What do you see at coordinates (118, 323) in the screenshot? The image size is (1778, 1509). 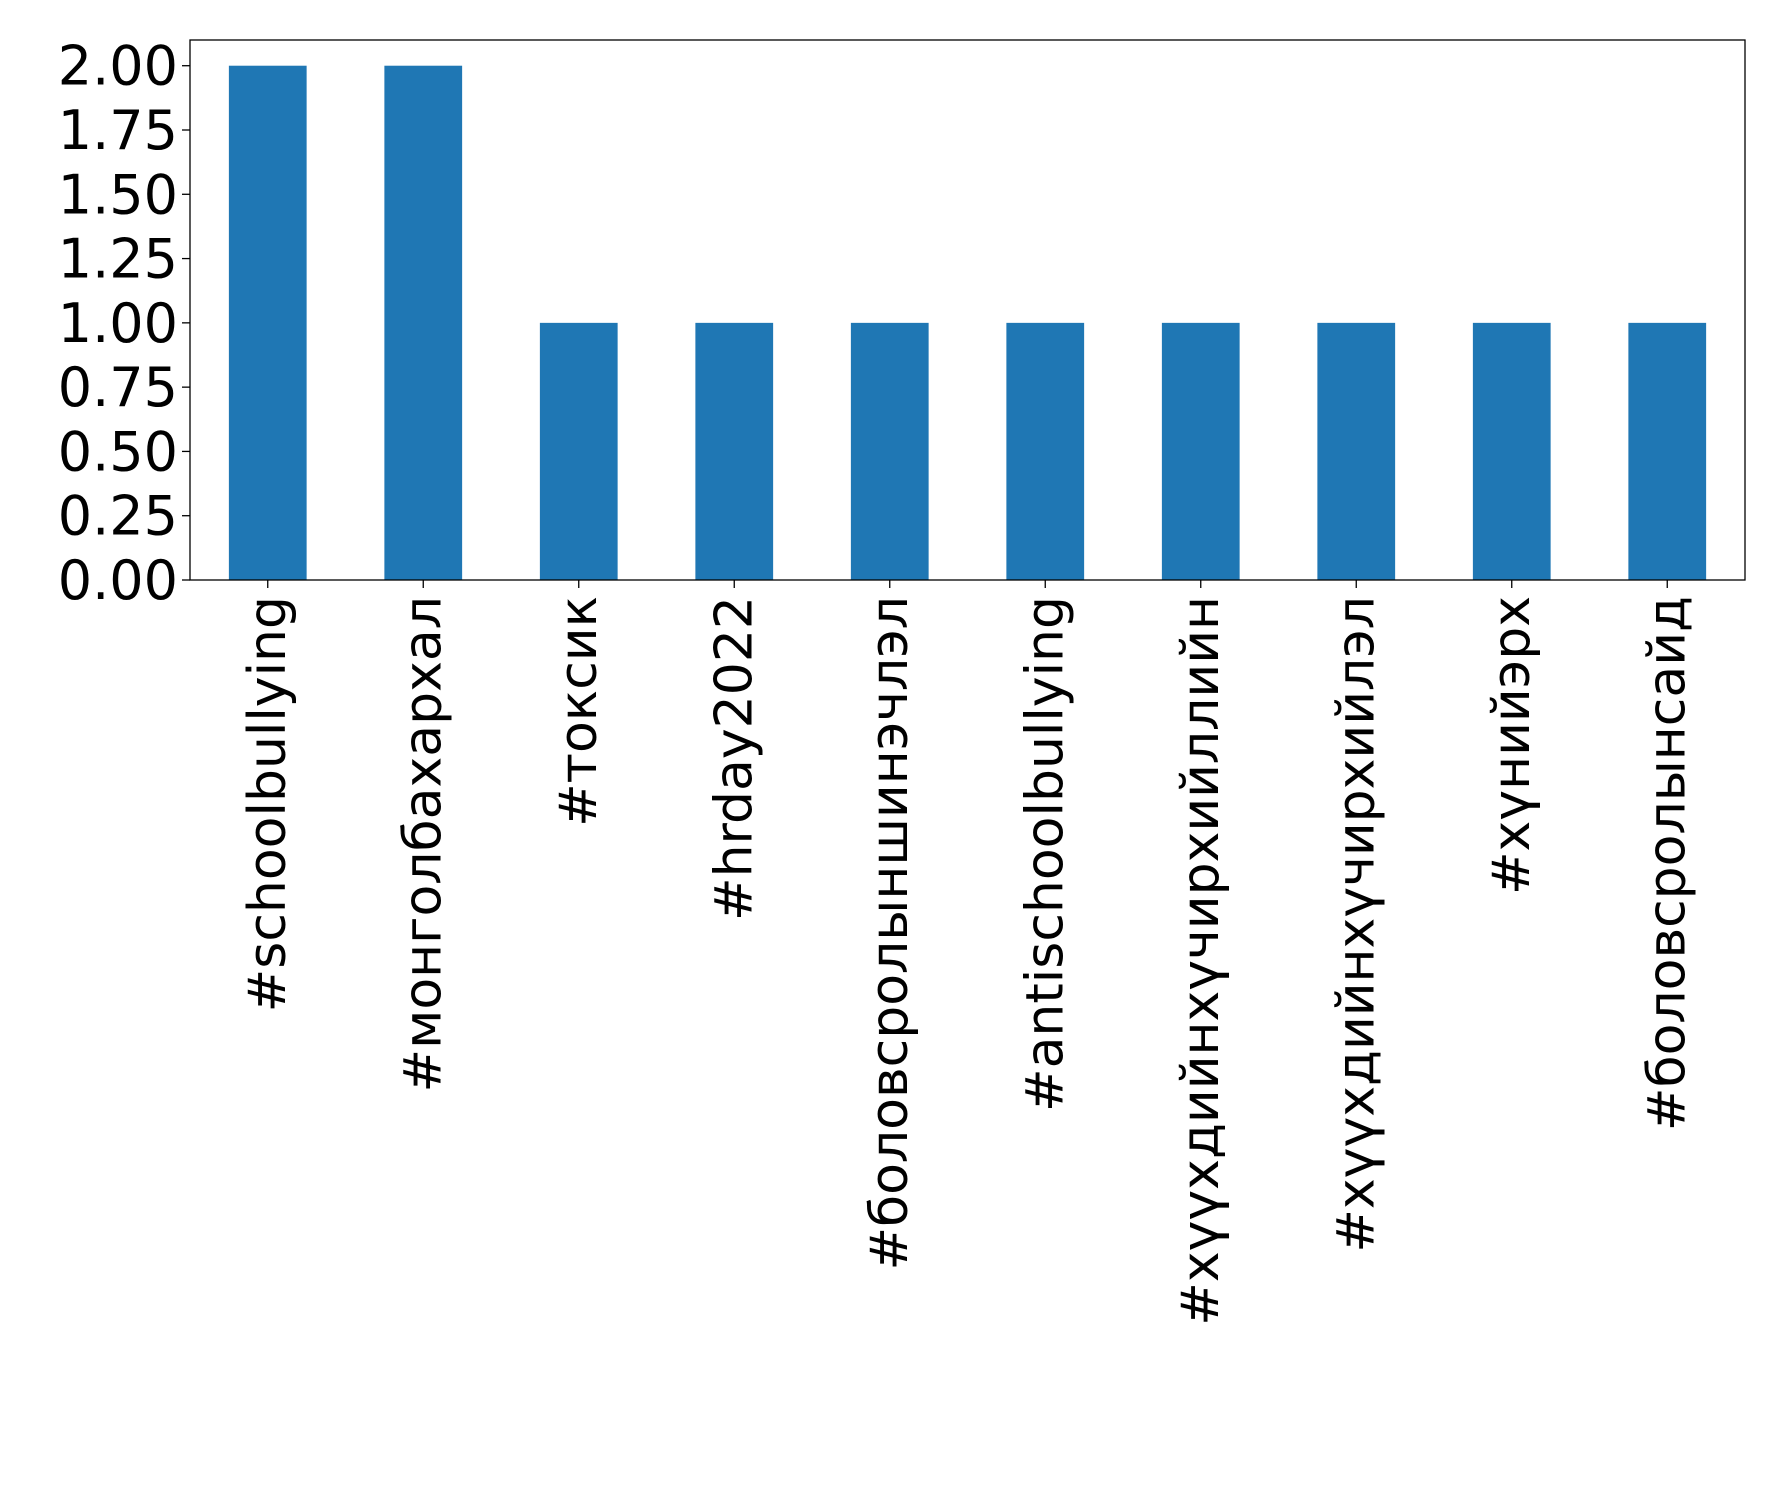 I see `y-tick-label: 1.00` at bounding box center [118, 323].